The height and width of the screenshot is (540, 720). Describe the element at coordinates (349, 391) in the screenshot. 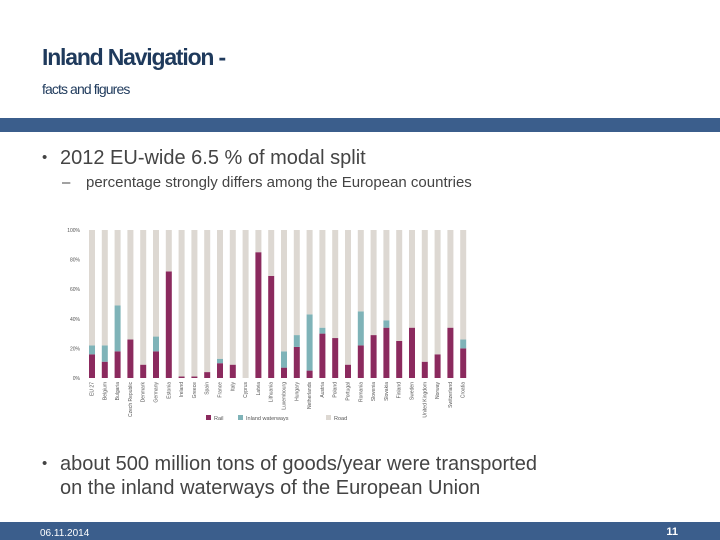

I see `x-tick-label: Portugal` at that location.